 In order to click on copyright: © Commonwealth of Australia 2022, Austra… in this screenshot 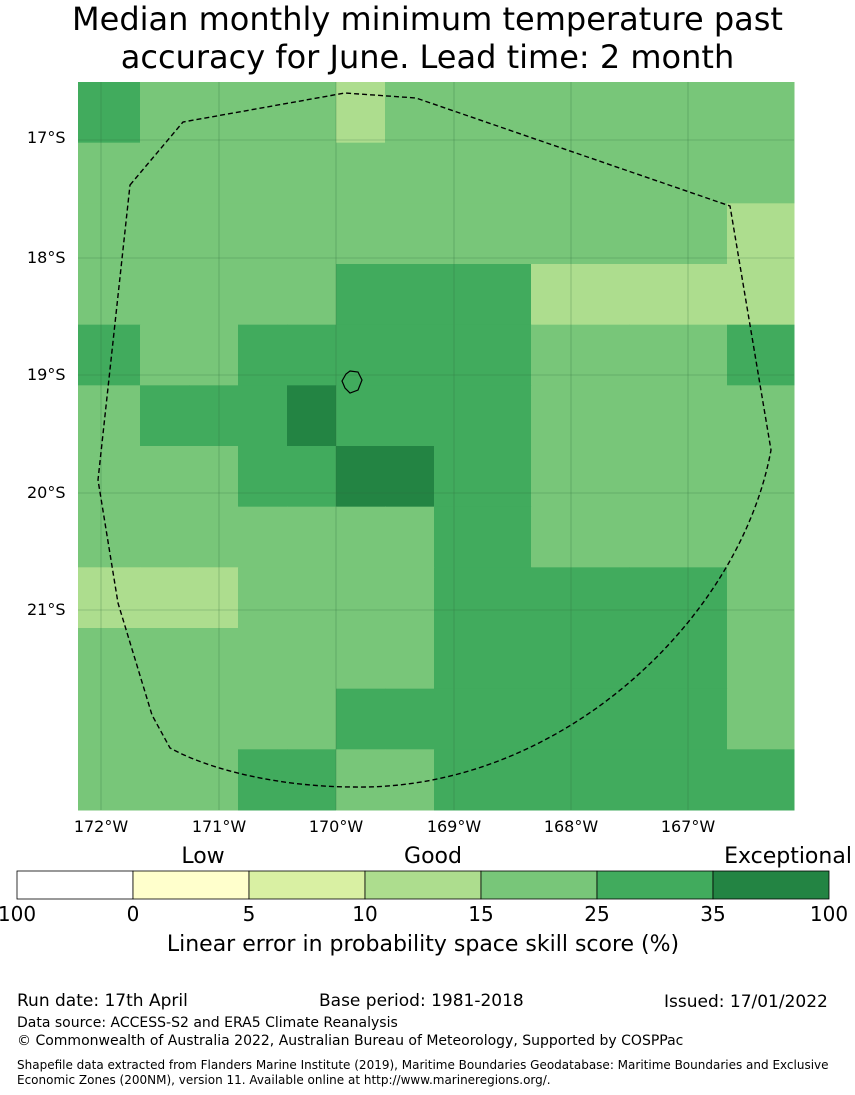, I will do `click(350, 1041)`.